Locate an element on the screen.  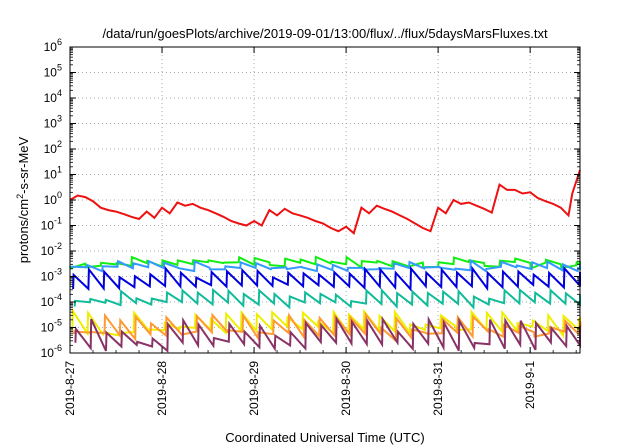
x-tick-label: 2019-8-29 is located at coordinates (254, 388).